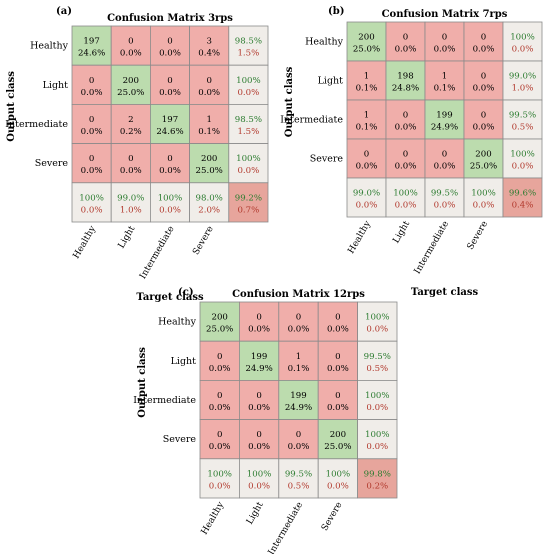 The height and width of the screenshot is (554, 550). What do you see at coordinates (219, 321) in the screenshot?
I see `diagonal-cell` at bounding box center [219, 321].